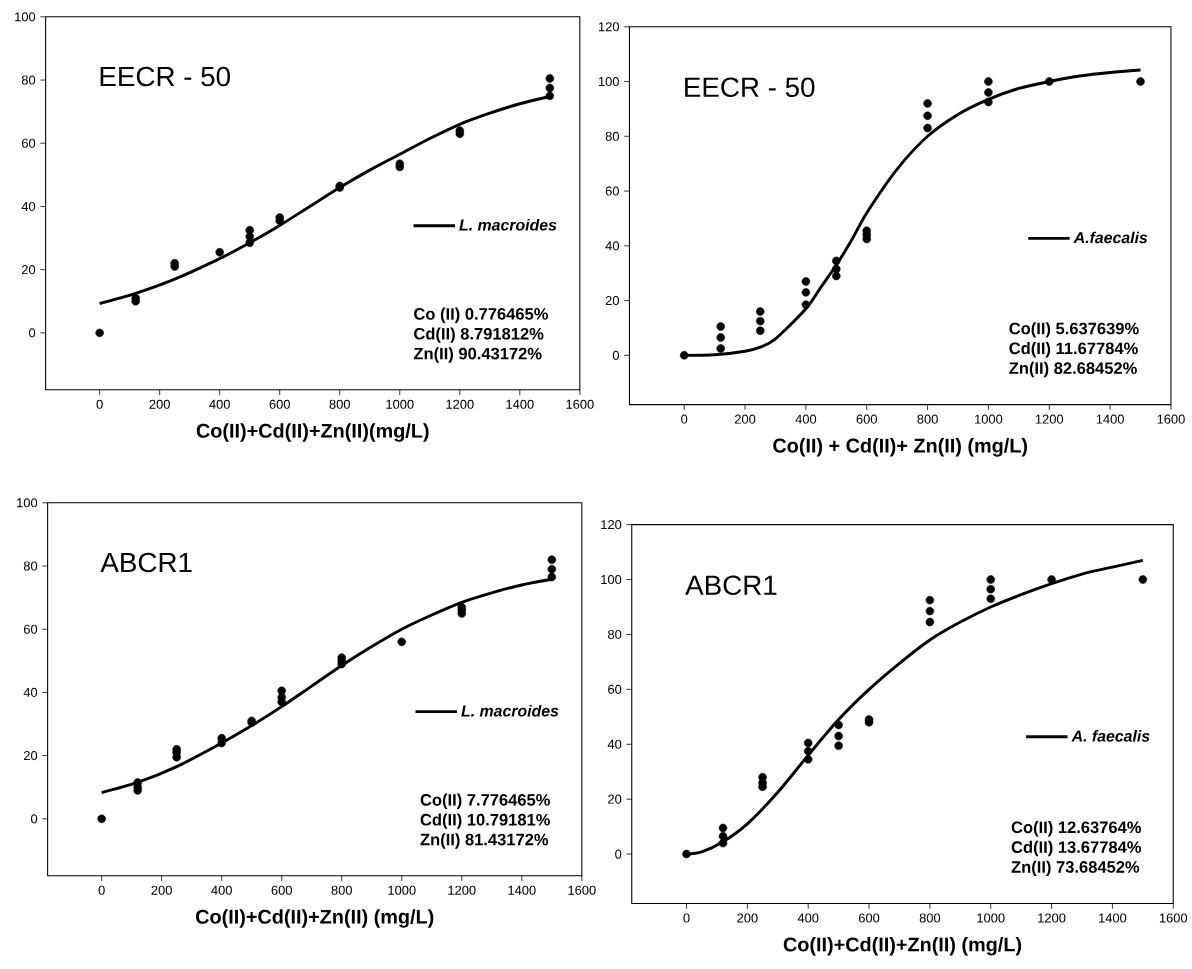 The width and height of the screenshot is (1192, 969). Describe the element at coordinates (1074, 330) in the screenshot. I see `annotation: Co(II) 5.637639%` at that location.